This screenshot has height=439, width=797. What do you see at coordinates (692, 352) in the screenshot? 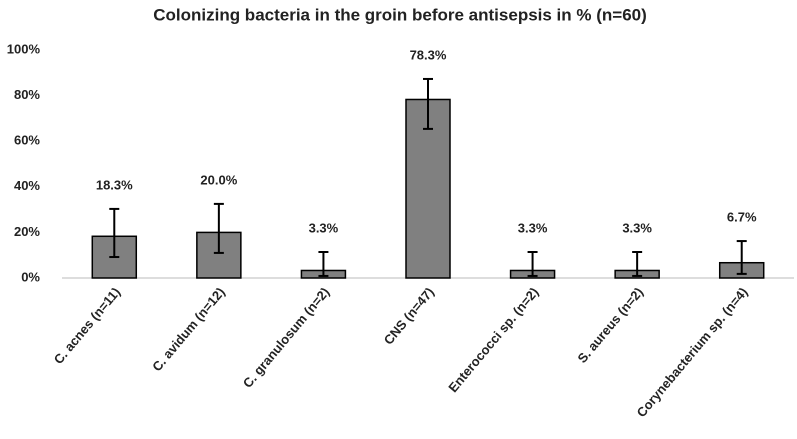
I see `x-tick-label: Corynebacterium sp. (n=4)` at bounding box center [692, 352].